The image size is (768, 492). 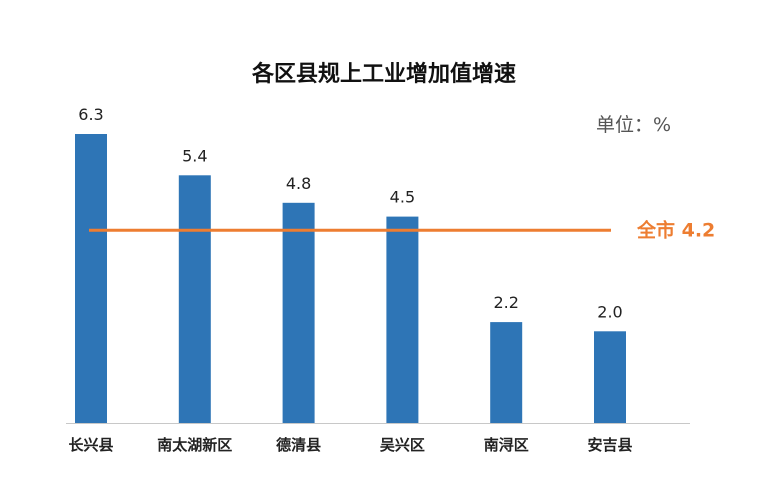 What do you see at coordinates (505, 302) in the screenshot?
I see `bar-value-label: 2.2` at bounding box center [505, 302].